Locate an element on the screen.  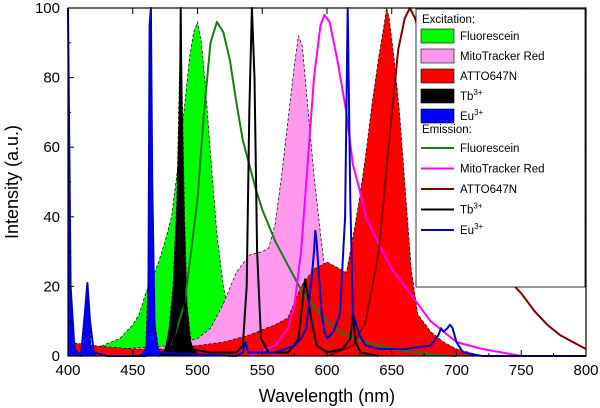
legend-excitation-title: Excitation: is located at coordinates (448, 20).